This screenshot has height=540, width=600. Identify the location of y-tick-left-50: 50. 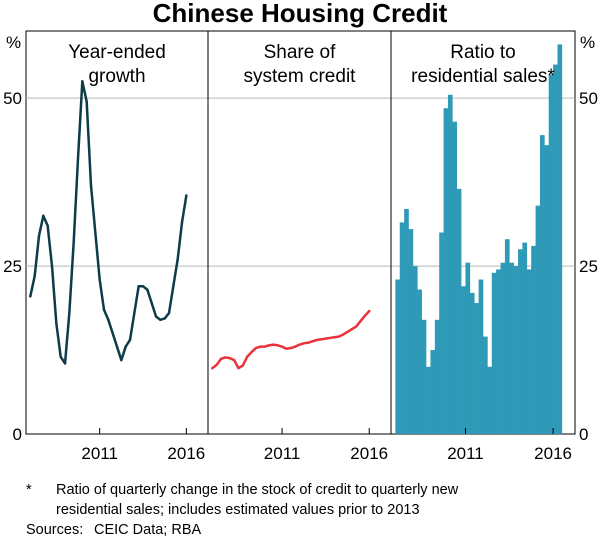
(12, 98).